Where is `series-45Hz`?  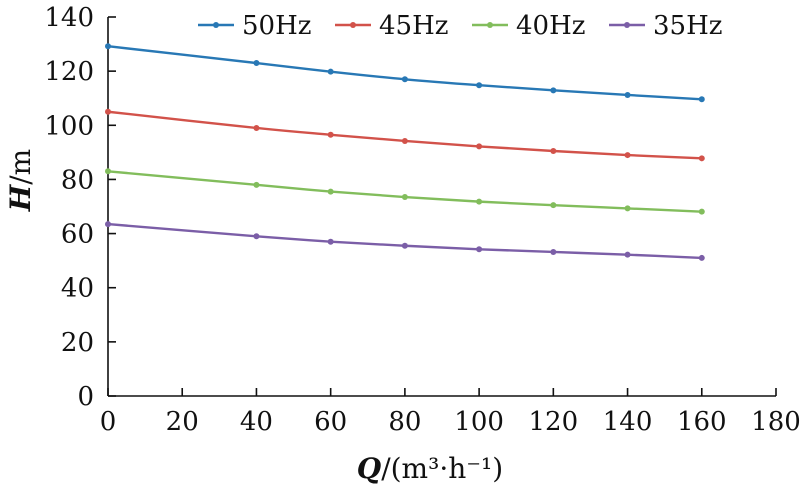 series-45Hz is located at coordinates (405, 135).